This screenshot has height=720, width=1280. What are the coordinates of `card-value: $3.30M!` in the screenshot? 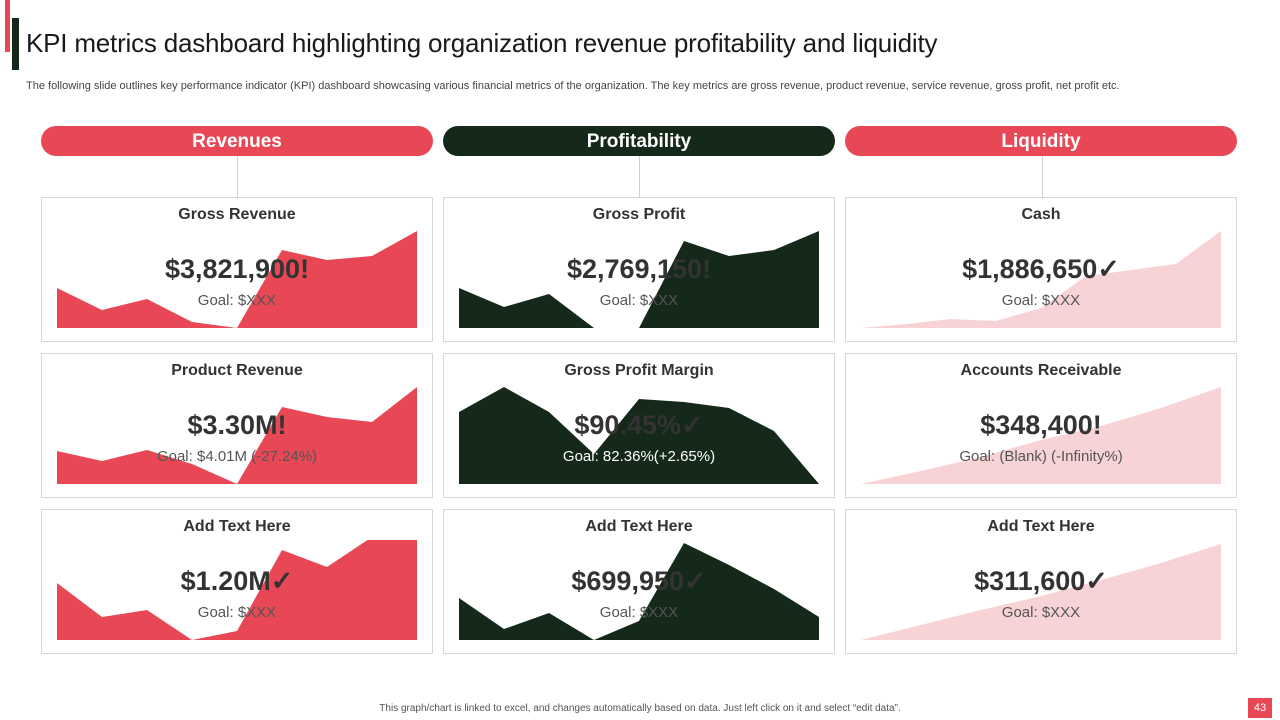 It's located at (237, 425).